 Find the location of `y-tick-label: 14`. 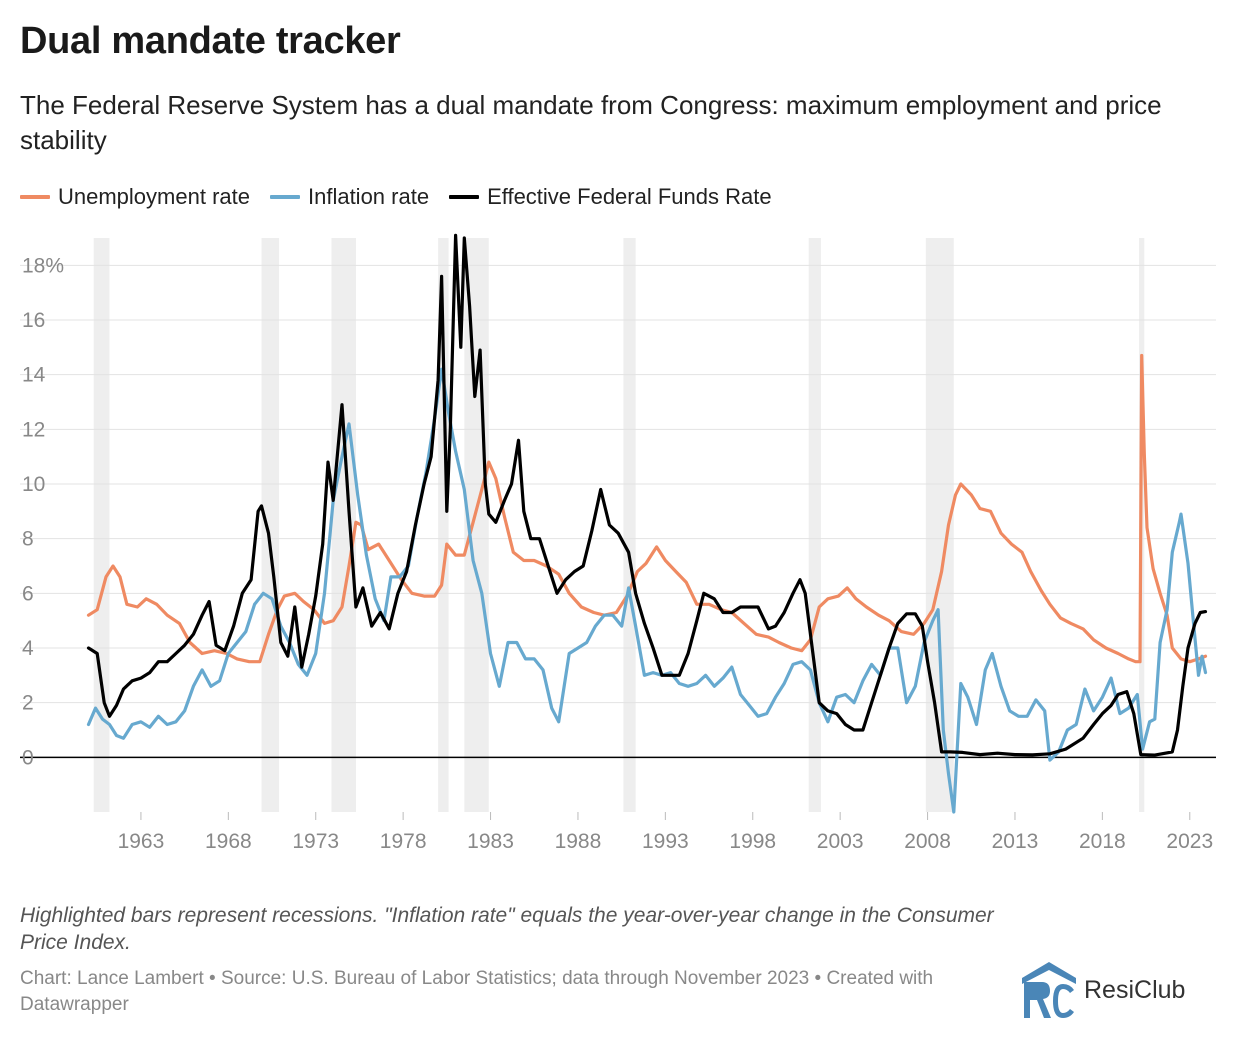

y-tick-label: 14 is located at coordinates (34, 375).